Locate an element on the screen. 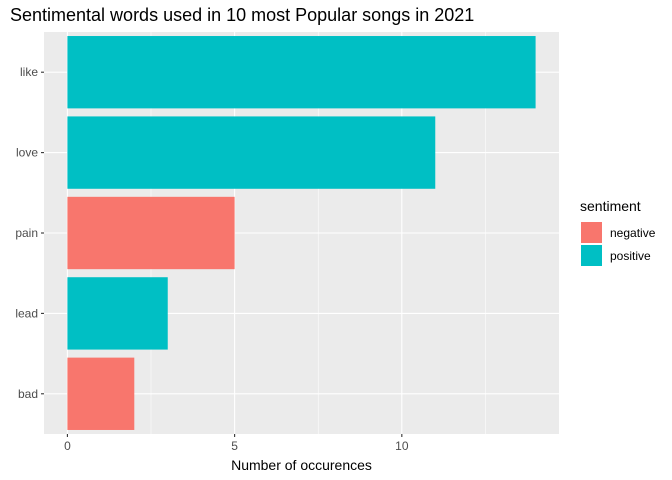  bar-love is located at coordinates (251, 152).